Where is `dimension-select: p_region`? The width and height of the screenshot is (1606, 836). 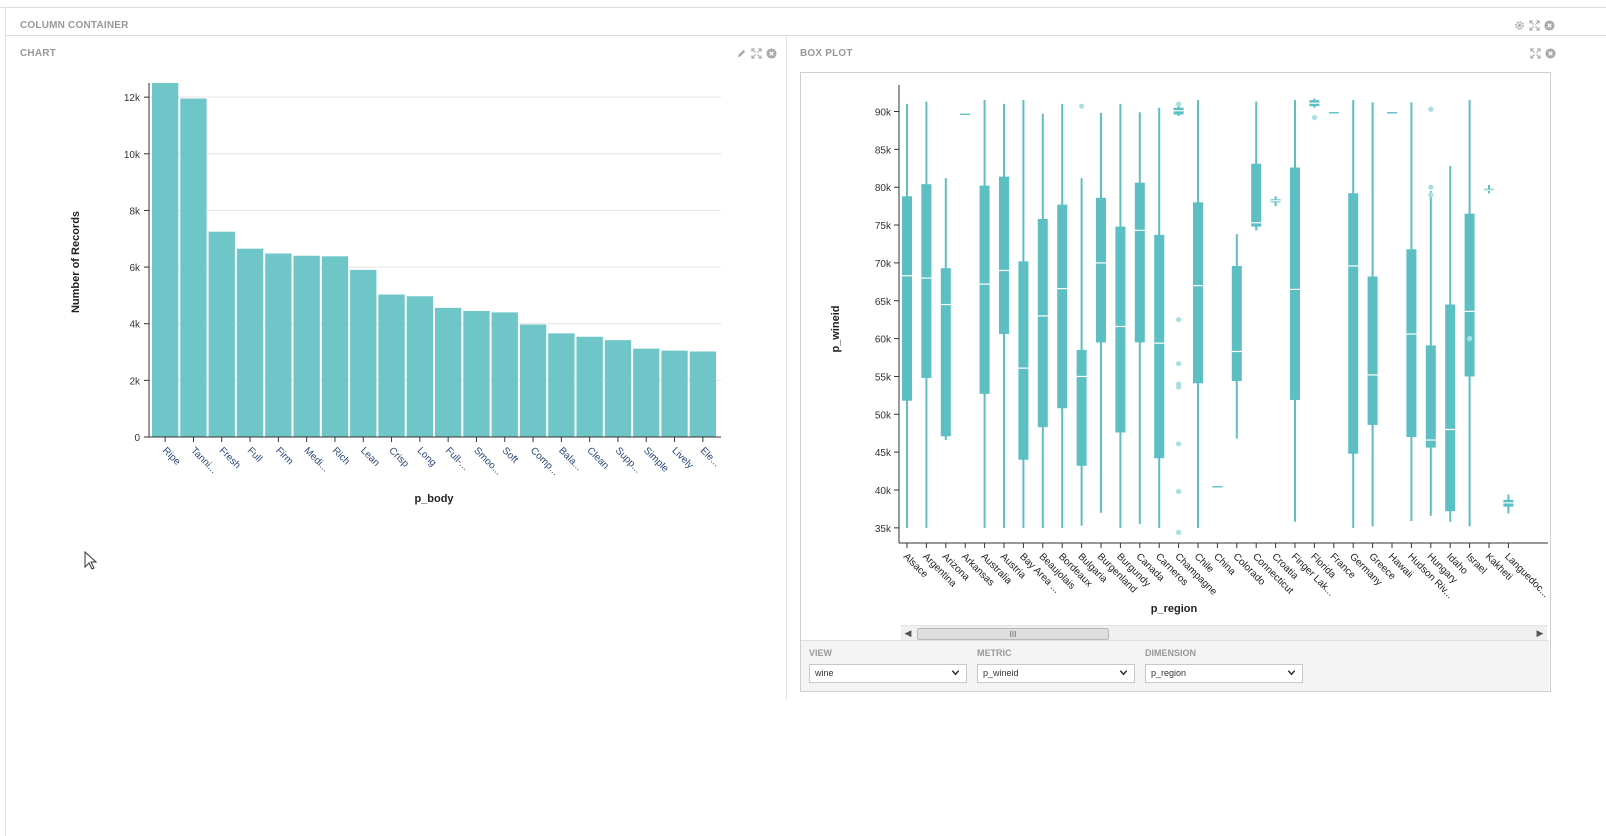 dimension-select: p_region is located at coordinates (1224, 673).